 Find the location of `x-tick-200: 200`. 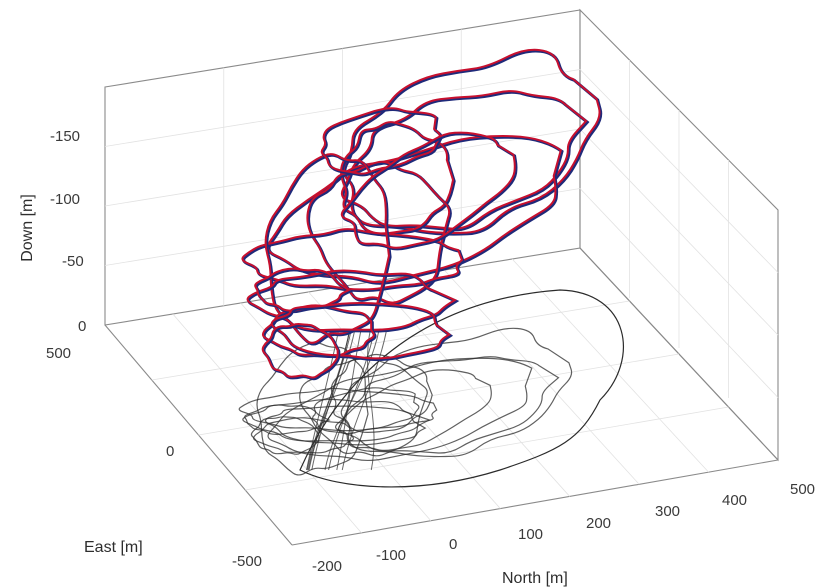

x-tick-200: 200 is located at coordinates (598, 523).